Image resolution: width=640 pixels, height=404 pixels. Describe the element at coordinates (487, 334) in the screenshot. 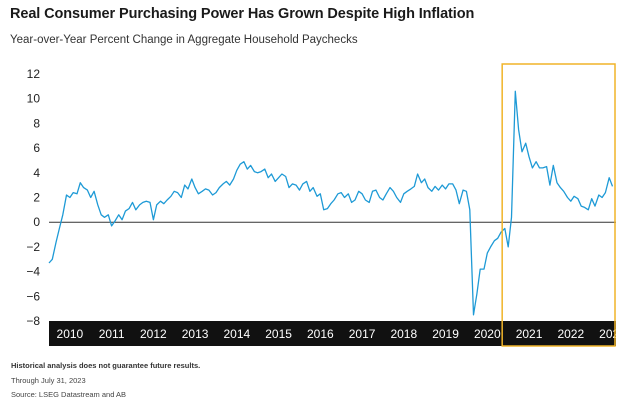

I see `x-tick-label: 2020` at that location.